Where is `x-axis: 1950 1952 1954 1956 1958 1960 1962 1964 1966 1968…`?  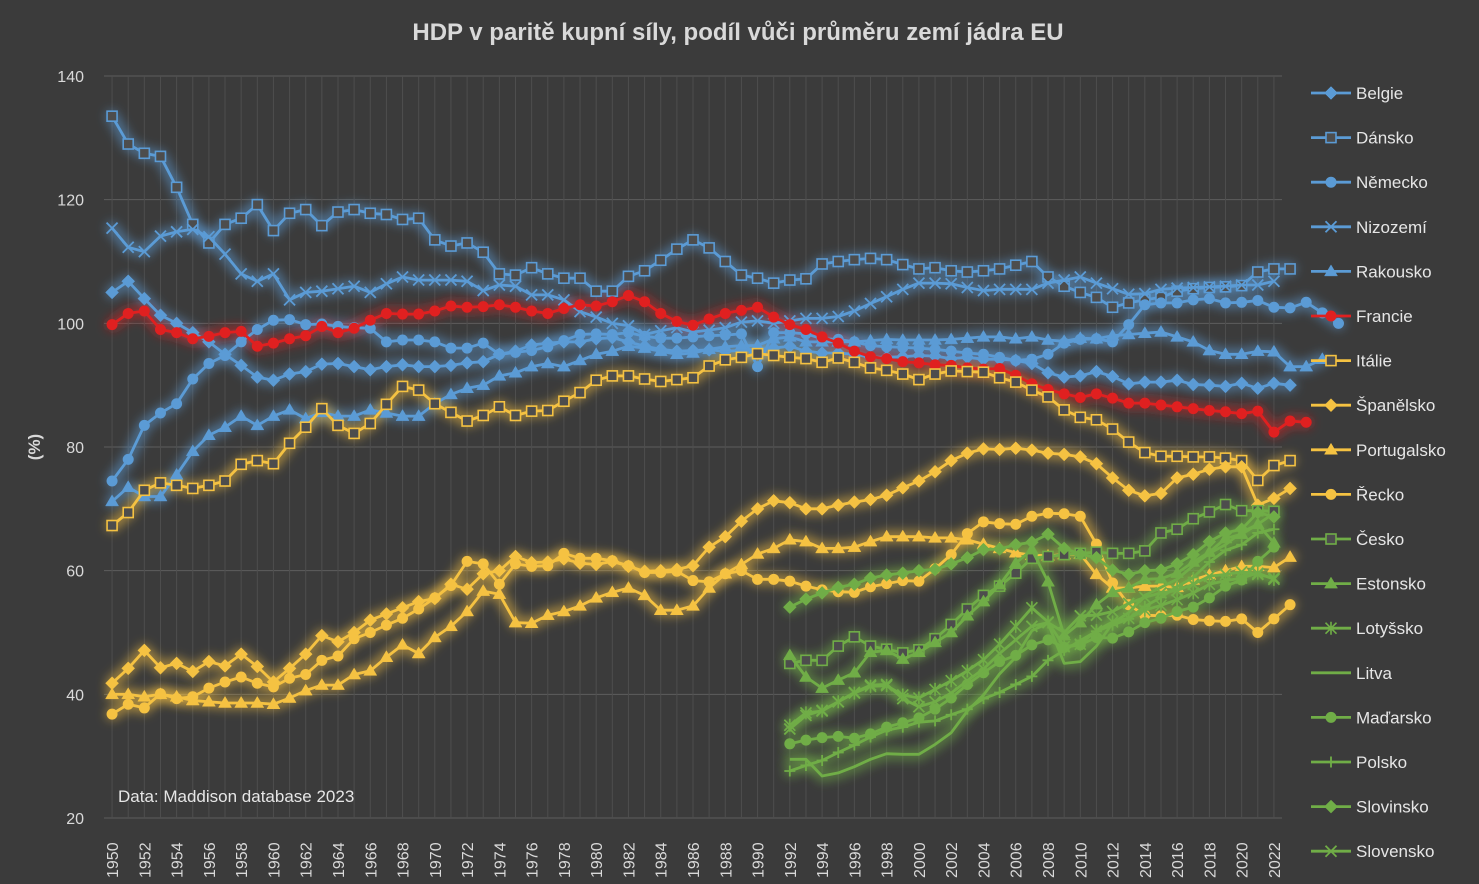
x-axis: 1950 1952 1954 1956 1958 1960 1962 1964 1966 1968… is located at coordinates (694, 860).